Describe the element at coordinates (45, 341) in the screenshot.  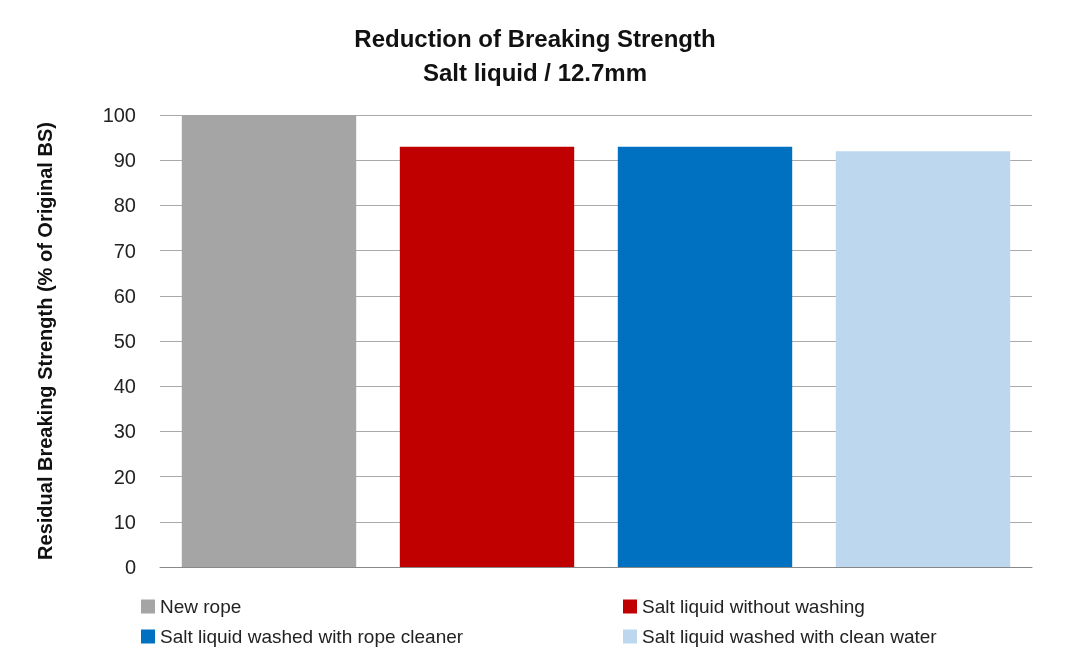
I see `y-axis-title: Residual Breaking Strength (% of Original BS)` at that location.